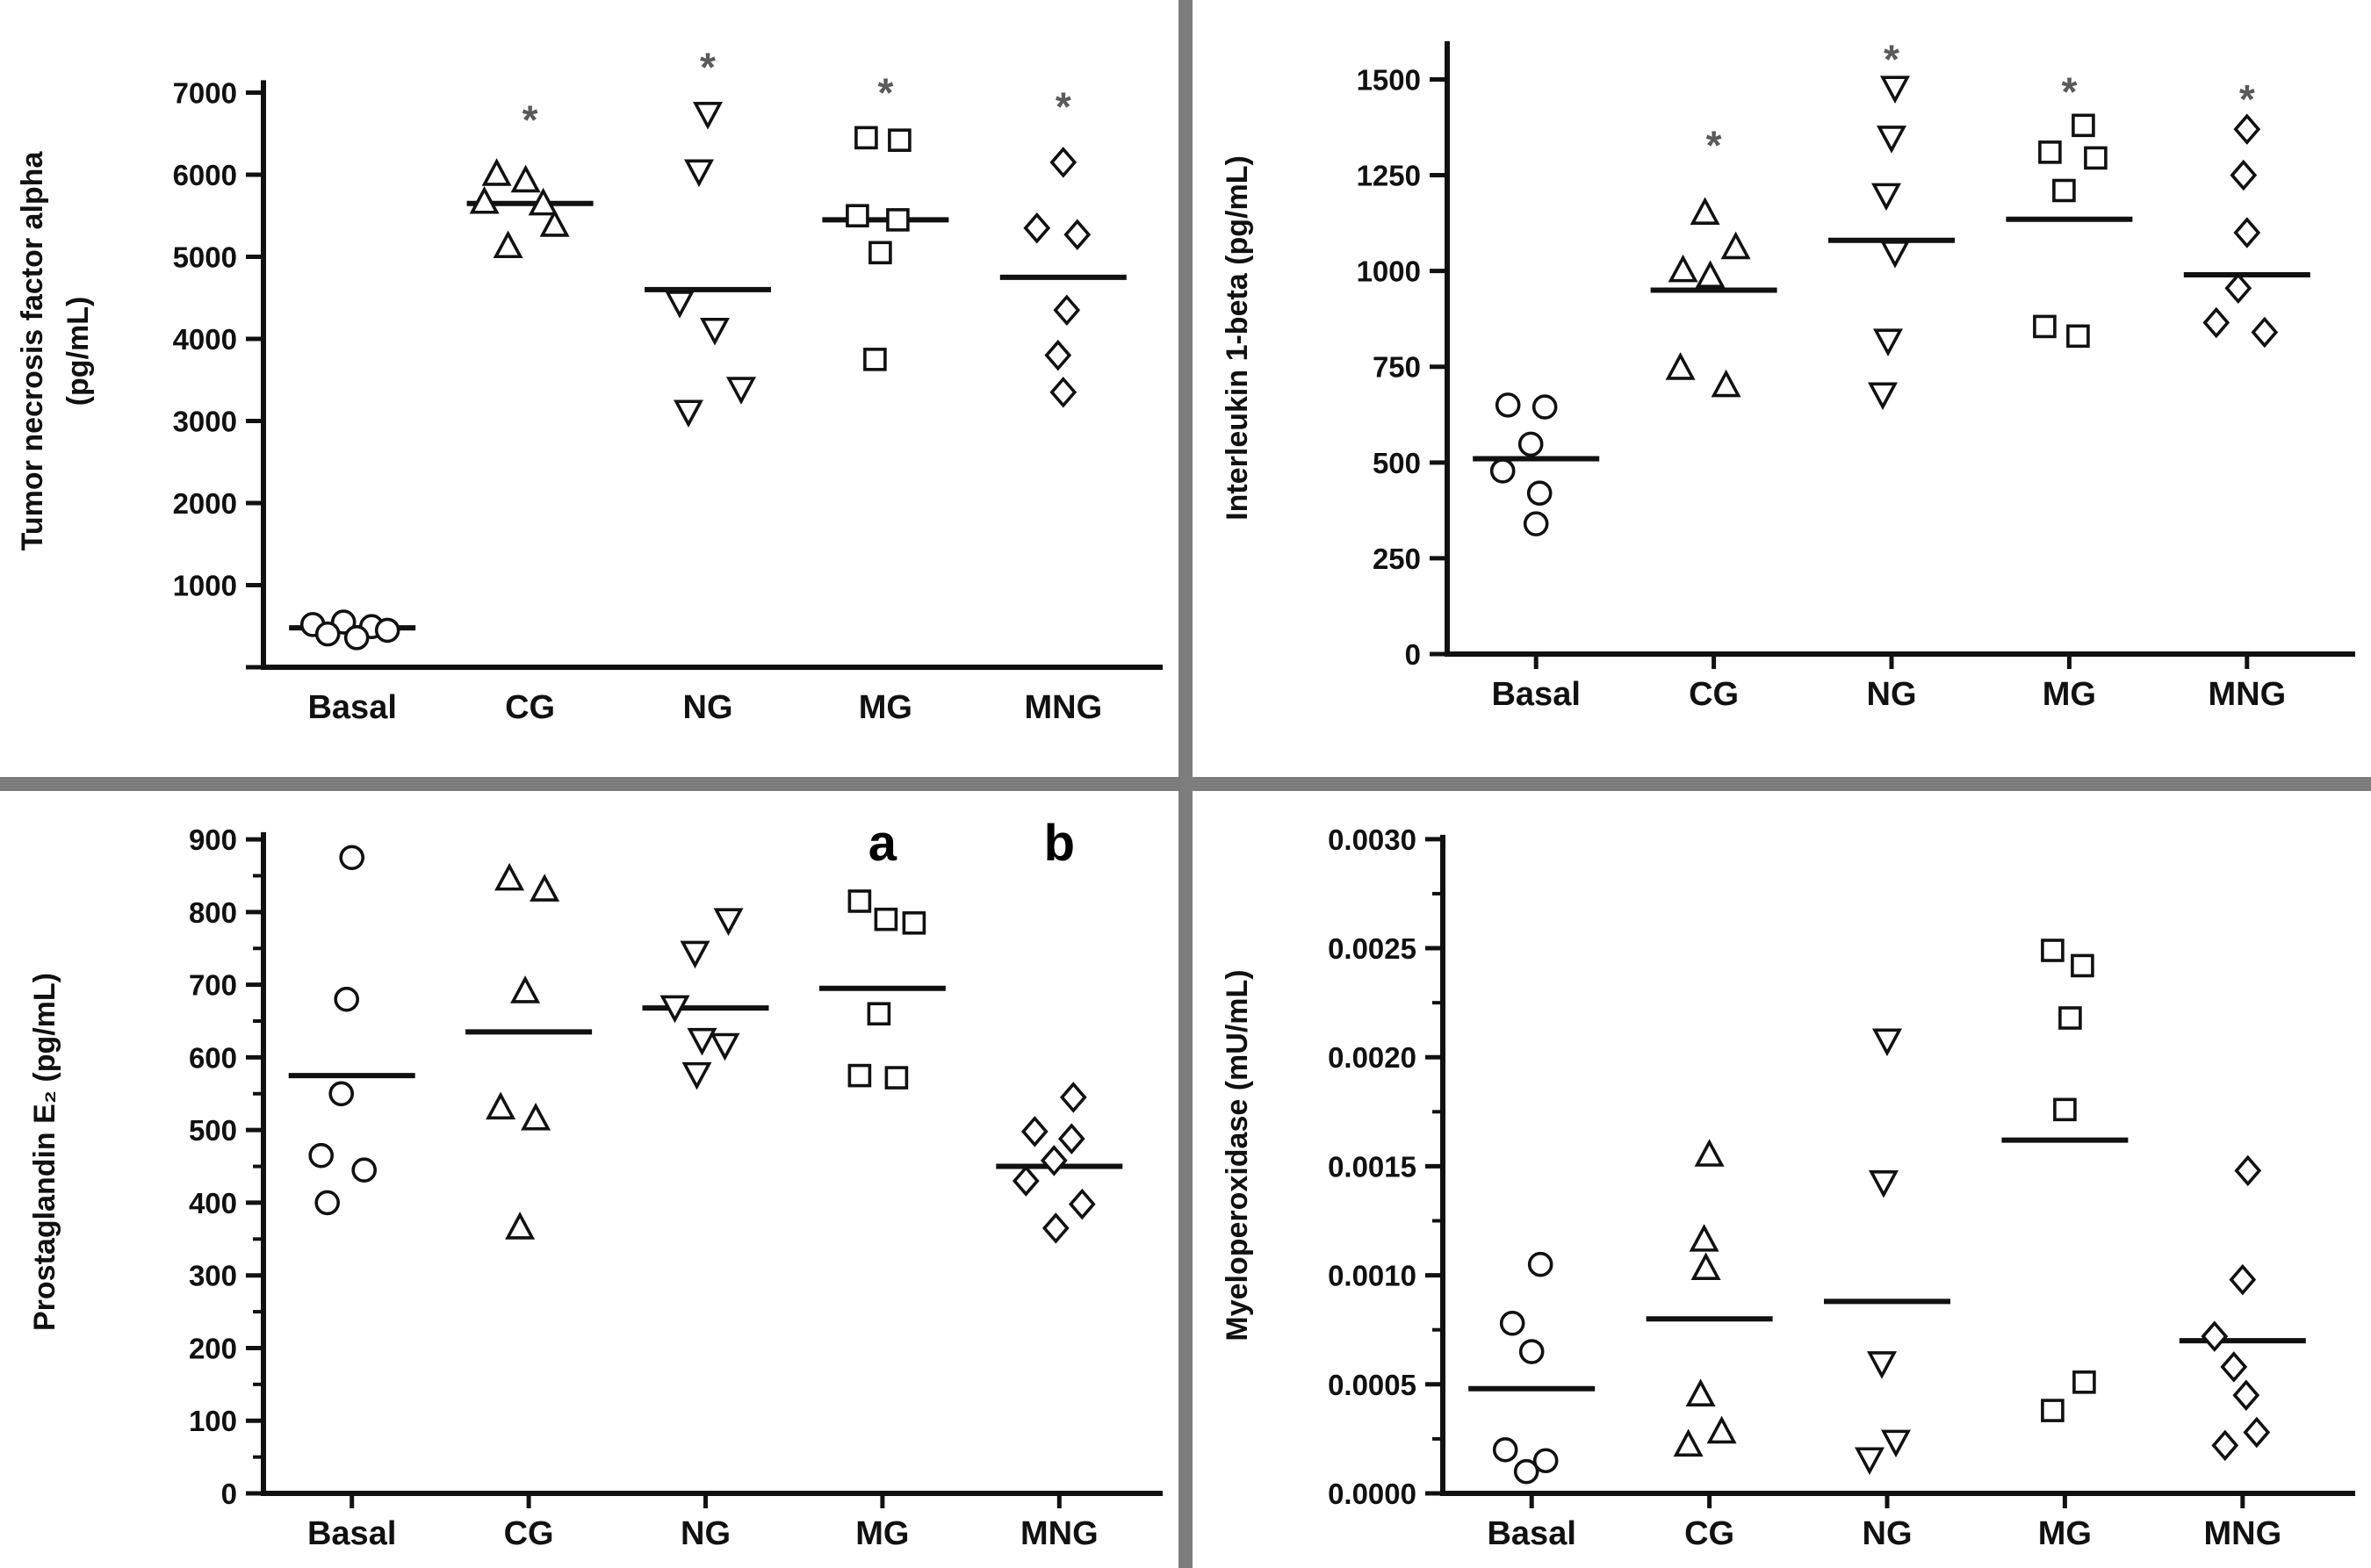 The width and height of the screenshot is (2371, 1568). I want to click on y-tick-label: 600, so click(213, 1057).